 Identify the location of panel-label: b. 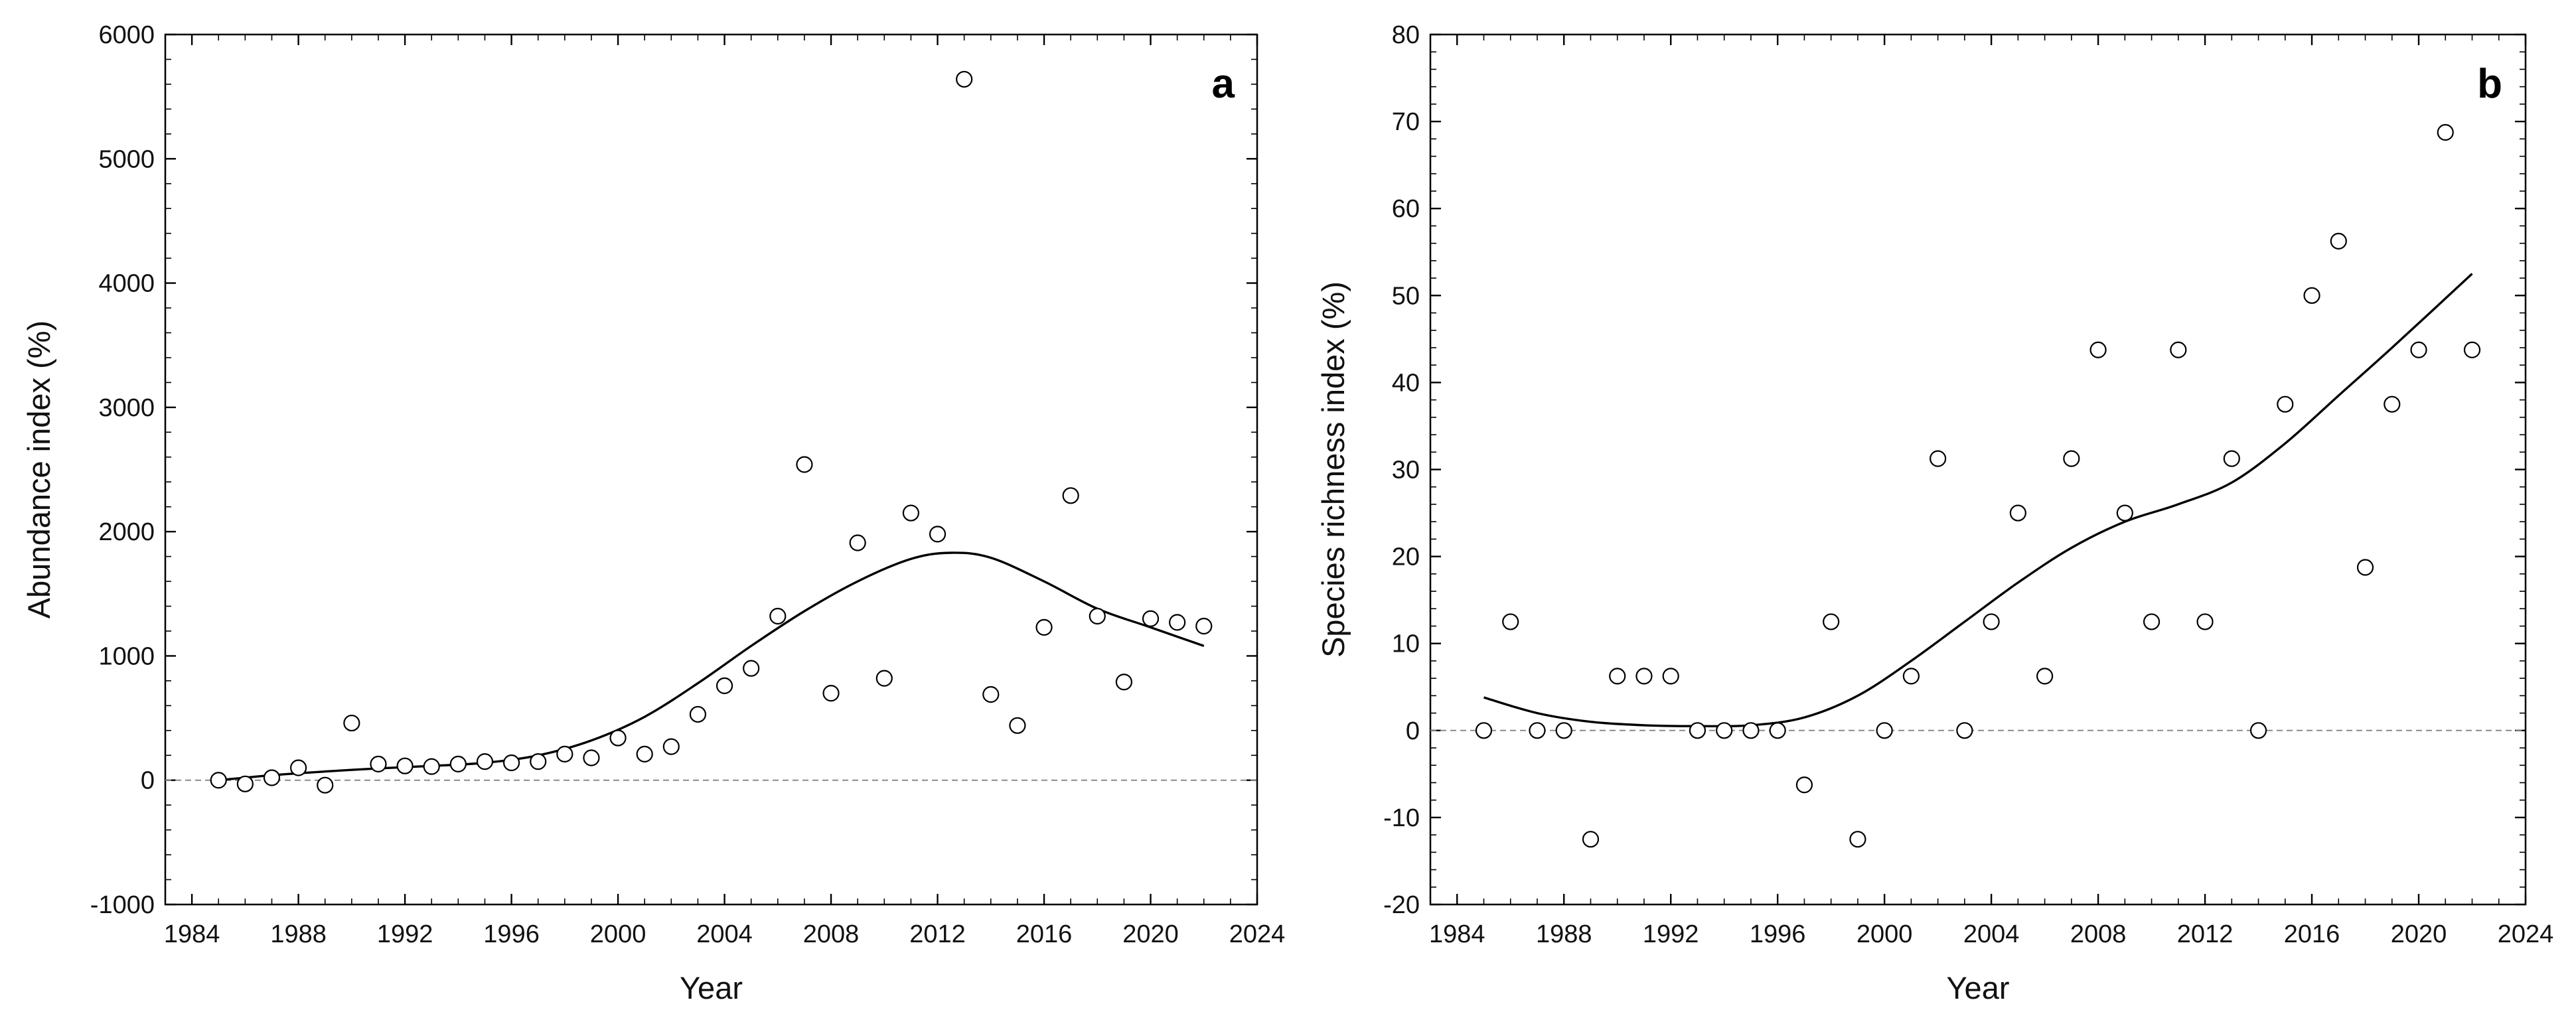
(2490, 84).